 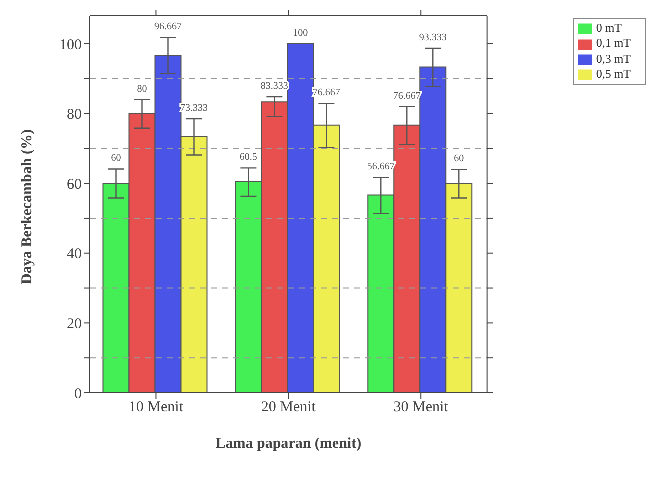 I want to click on legend-label: 0,5 mT, so click(x=613, y=73).